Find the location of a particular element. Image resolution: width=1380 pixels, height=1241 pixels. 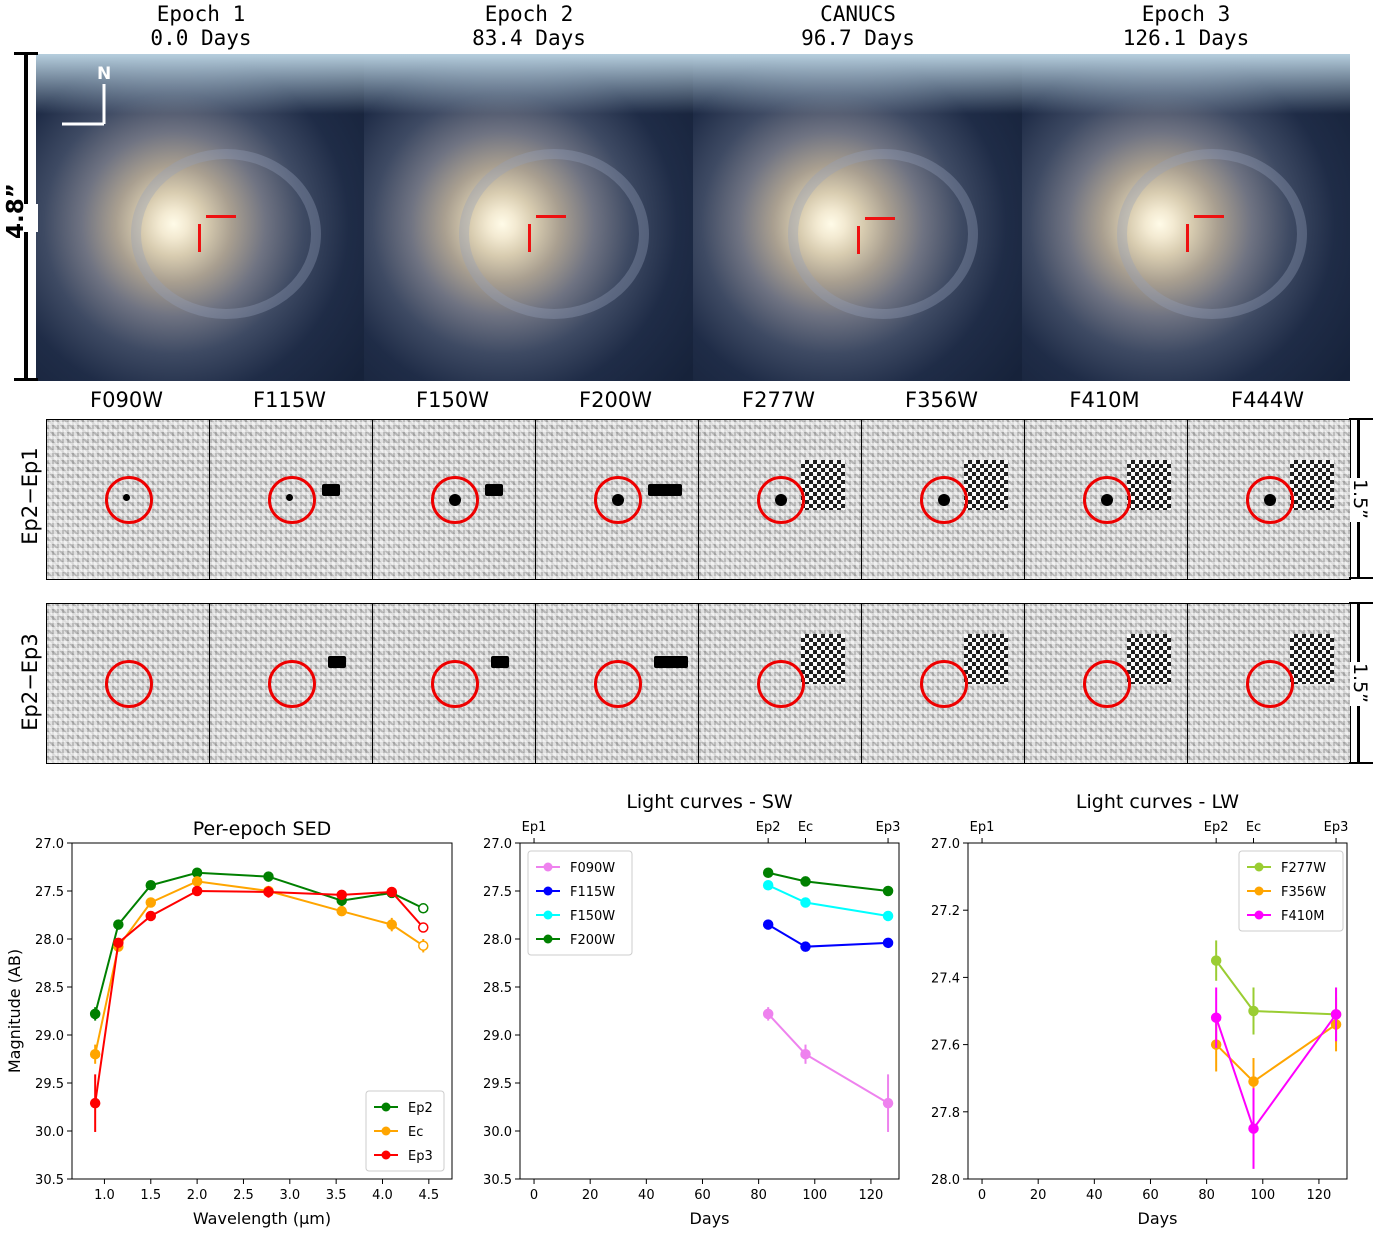

top-tick-label: Ep2 is located at coordinates (768, 827).